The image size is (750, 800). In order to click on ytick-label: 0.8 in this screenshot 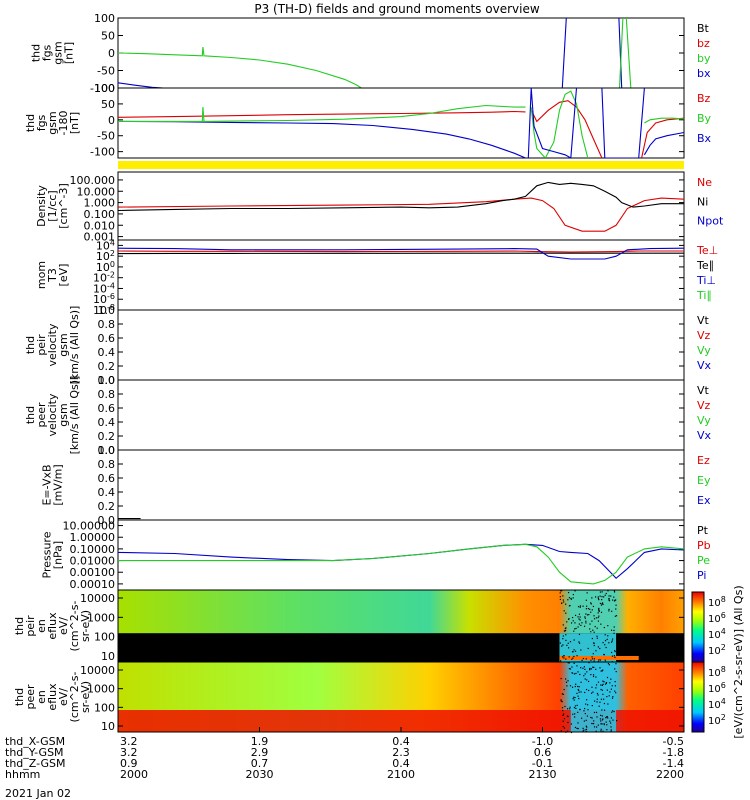, I will do `click(107, 464)`.